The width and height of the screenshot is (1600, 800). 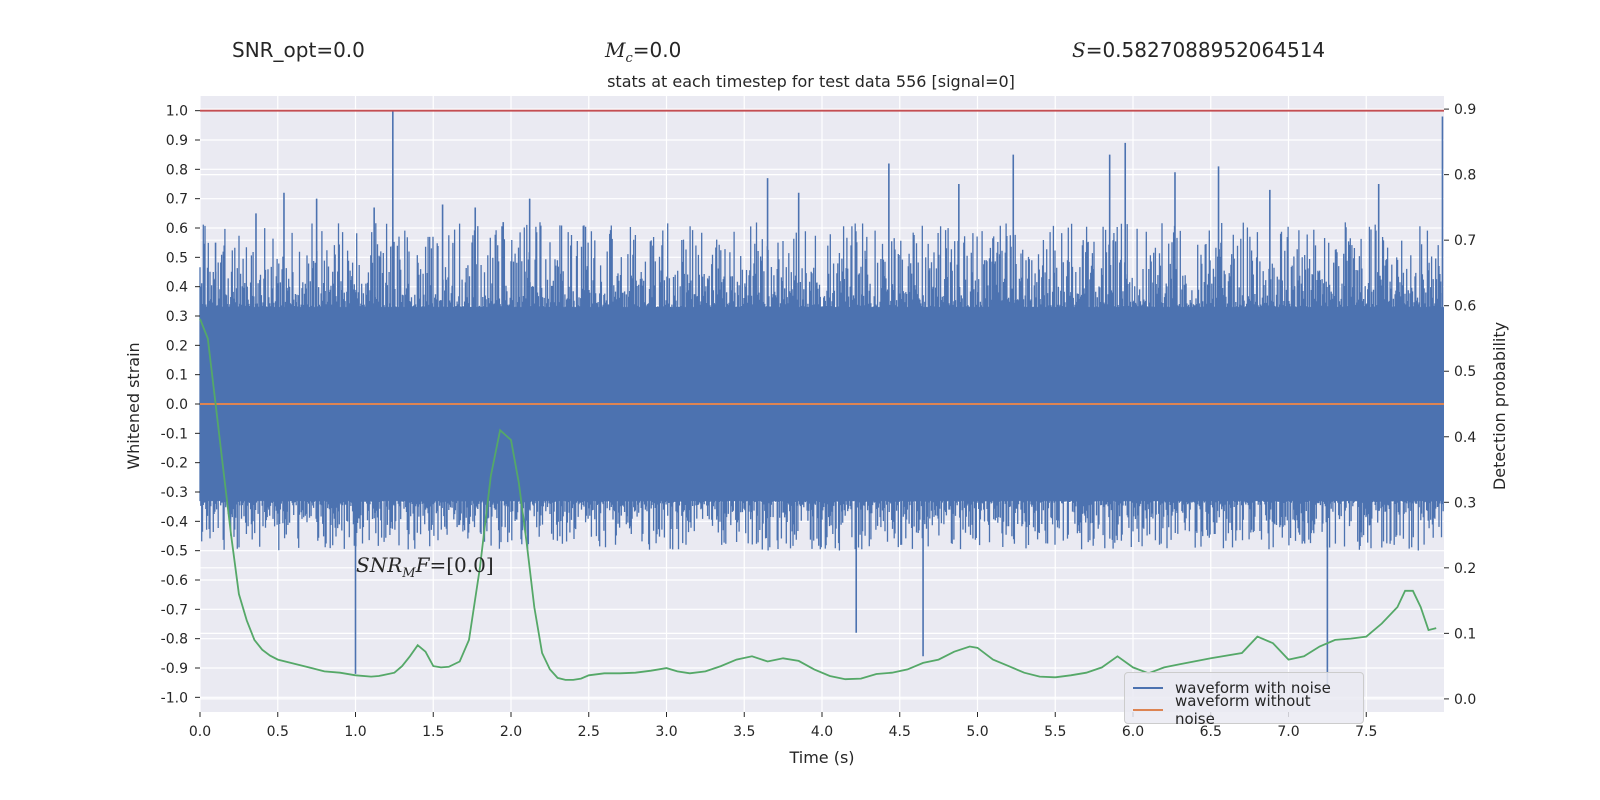 What do you see at coordinates (1465, 372) in the screenshot?
I see `y-right-tick-label: 0.5` at bounding box center [1465, 372].